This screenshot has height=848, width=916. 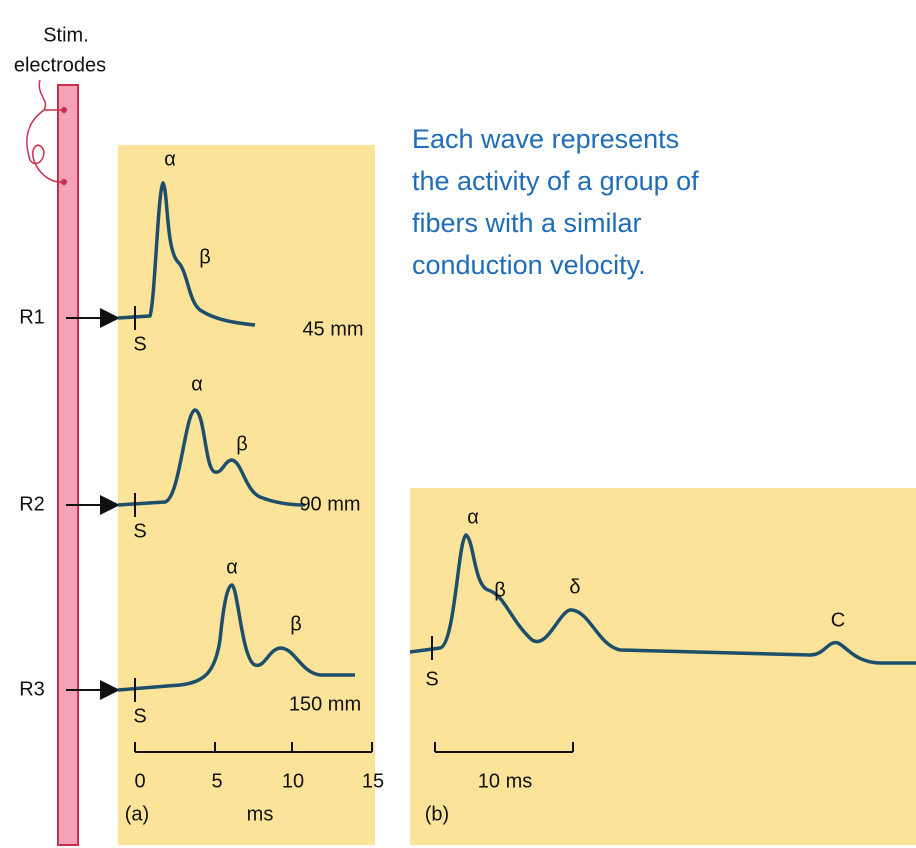 I want to click on peak-label: C, so click(x=838, y=620).